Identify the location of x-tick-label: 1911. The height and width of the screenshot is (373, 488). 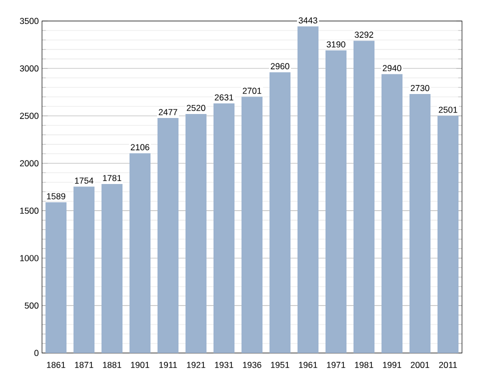
(168, 365).